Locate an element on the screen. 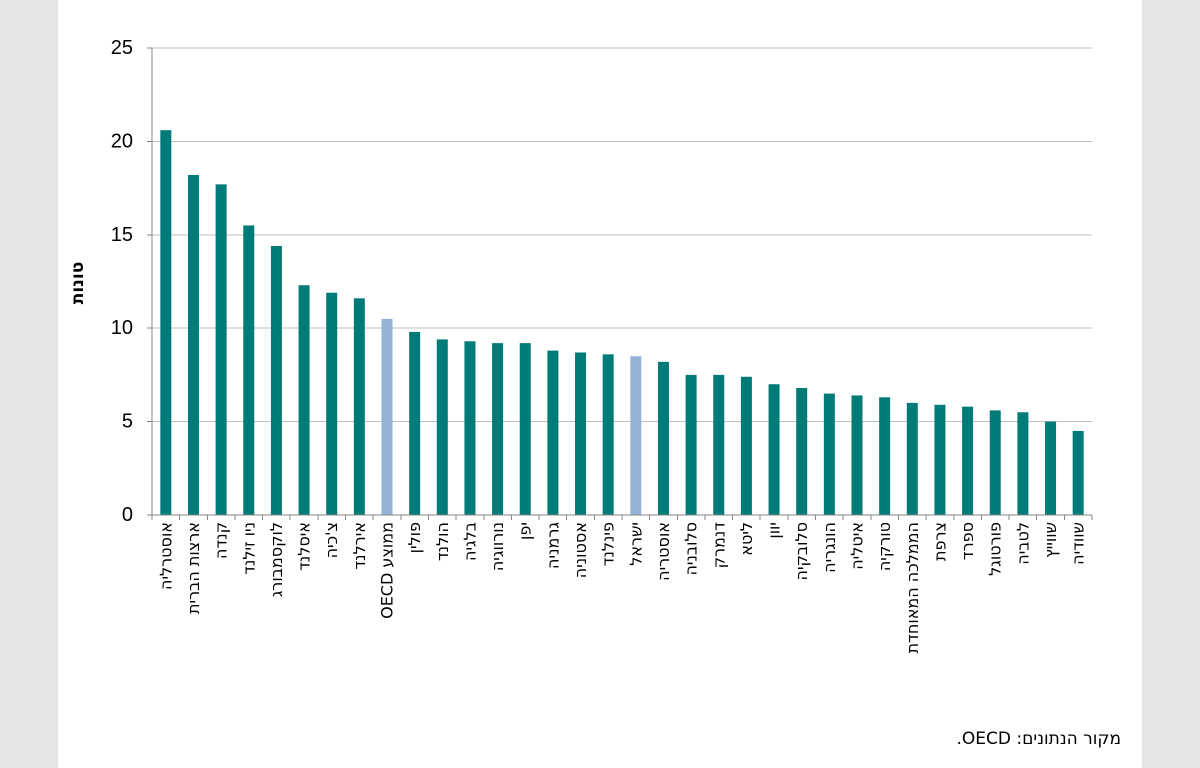  x-tick-label: אוסטריה is located at coordinates (663, 551).